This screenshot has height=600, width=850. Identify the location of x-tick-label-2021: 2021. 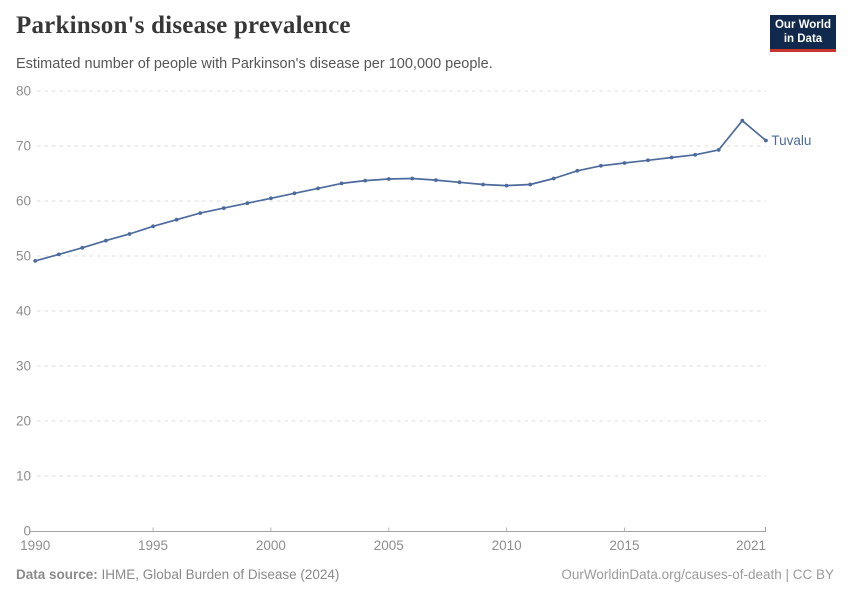
(751, 545).